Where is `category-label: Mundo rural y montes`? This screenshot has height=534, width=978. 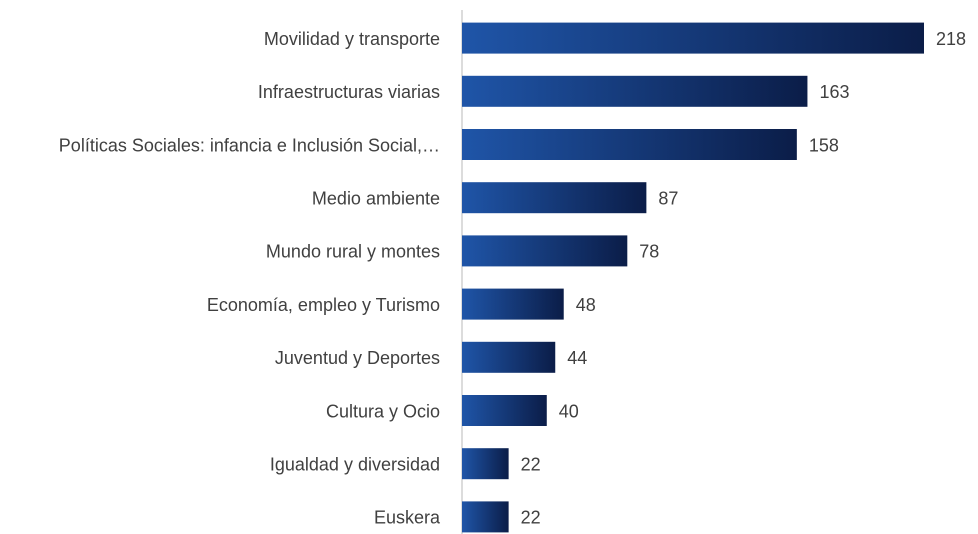 category-label: Mundo rural y montes is located at coordinates (353, 252).